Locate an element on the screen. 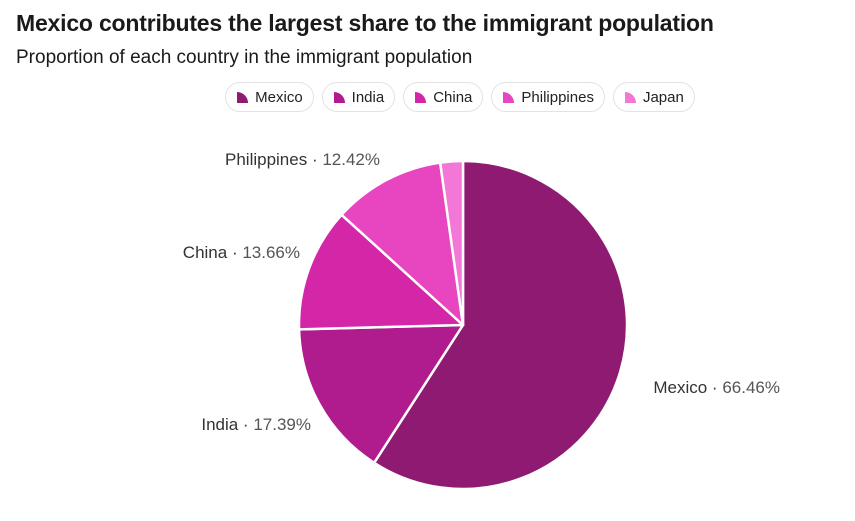  pie-slice-china is located at coordinates (381, 272).